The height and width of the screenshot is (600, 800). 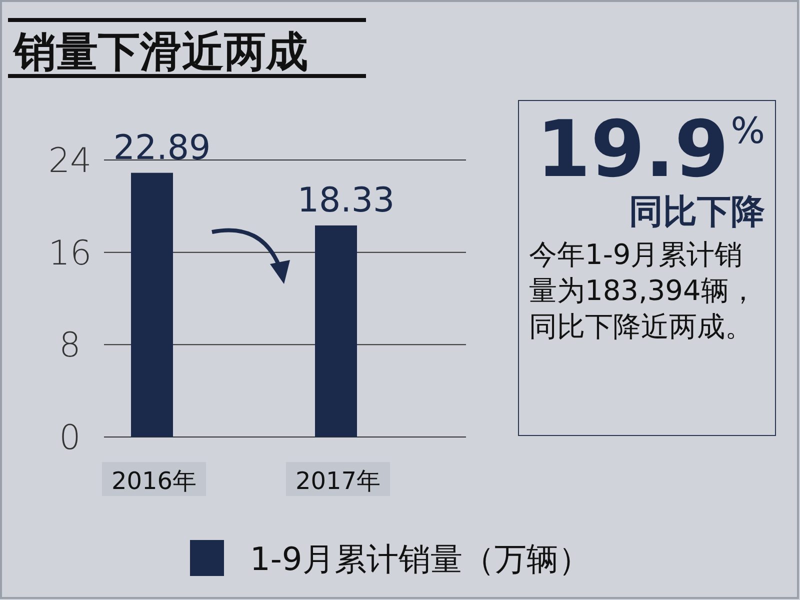 I want to click on text: 今年1-9月累计销量为183,394辆，同比下降近两成。, so click(x=643, y=291).